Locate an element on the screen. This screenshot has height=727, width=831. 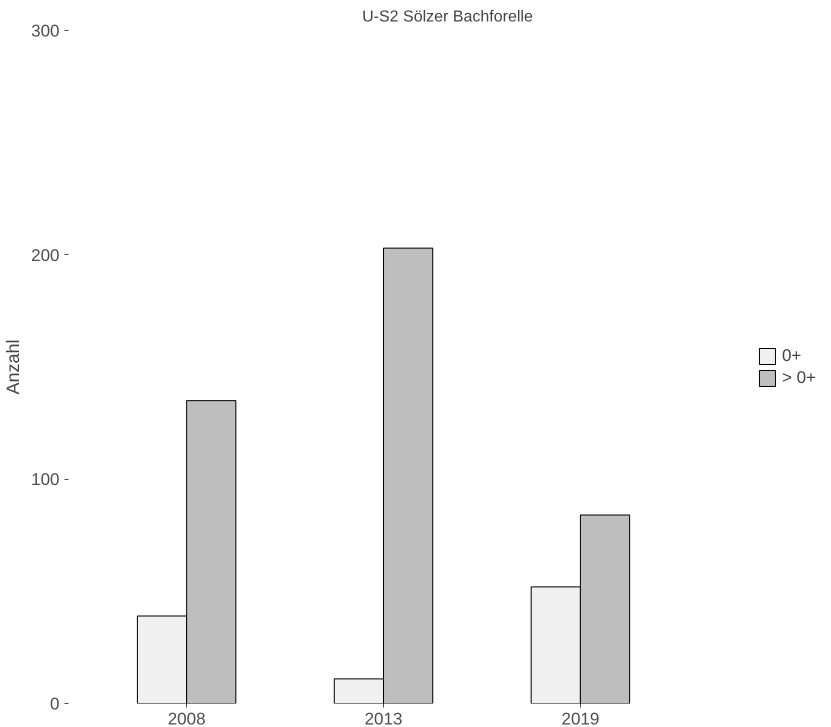
y-tick-label: 200 is located at coordinates (45, 255).